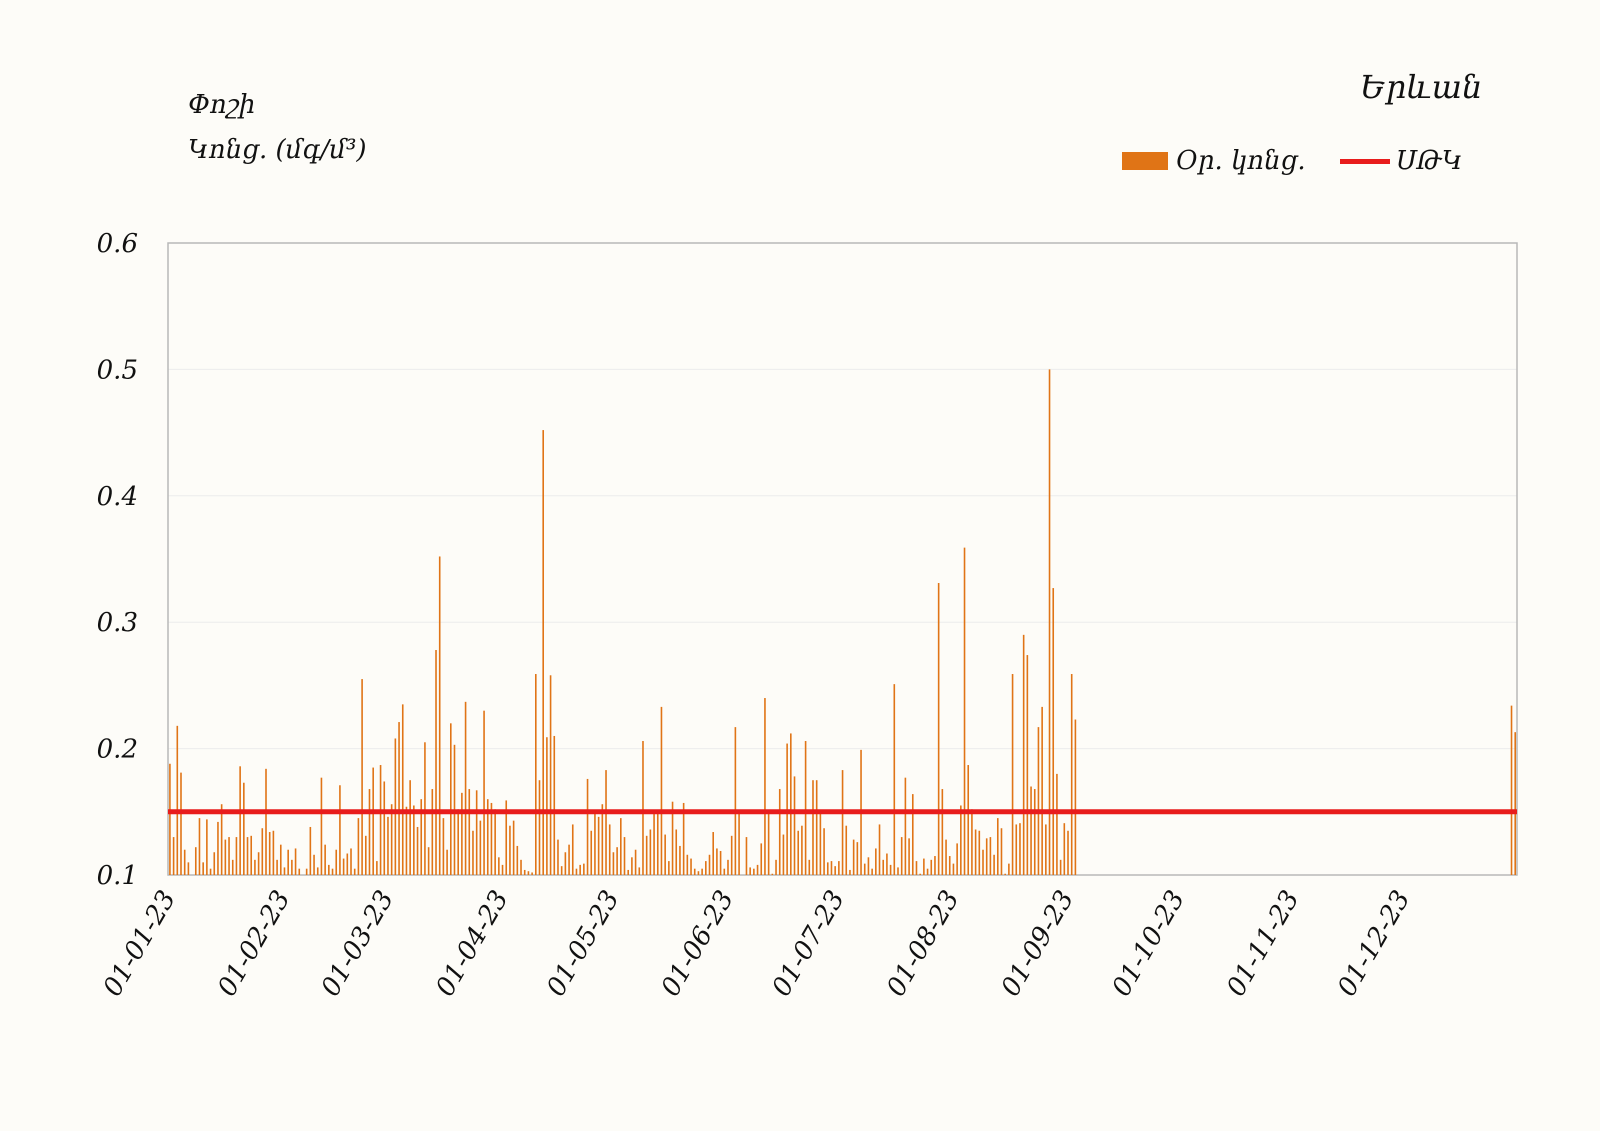  What do you see at coordinates (1145, 161) in the screenshot?
I see `legend-bar-swatch` at bounding box center [1145, 161].